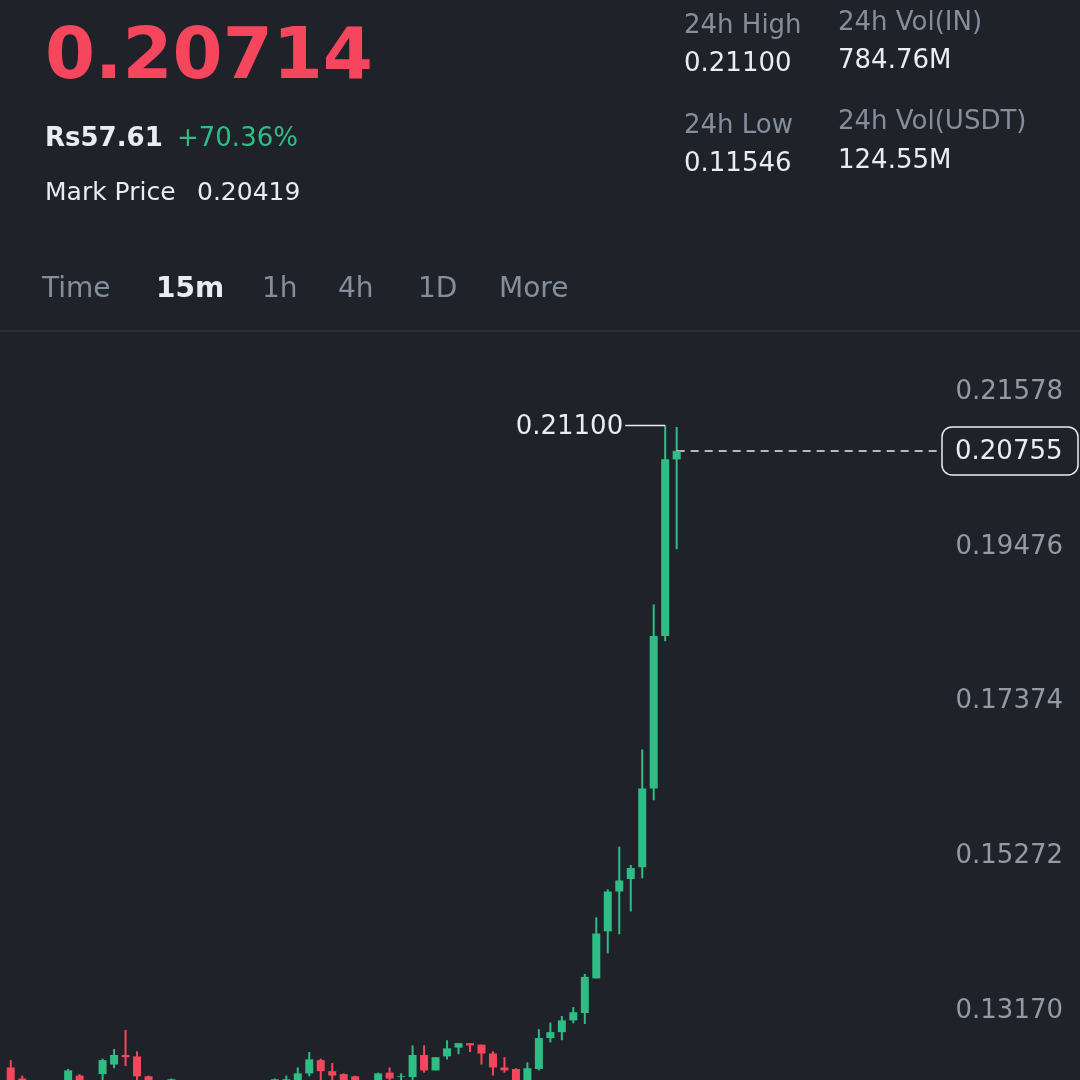 The width and height of the screenshot is (1080, 1080). I want to click on y-tick-label: 0.13170, so click(1009, 1008).